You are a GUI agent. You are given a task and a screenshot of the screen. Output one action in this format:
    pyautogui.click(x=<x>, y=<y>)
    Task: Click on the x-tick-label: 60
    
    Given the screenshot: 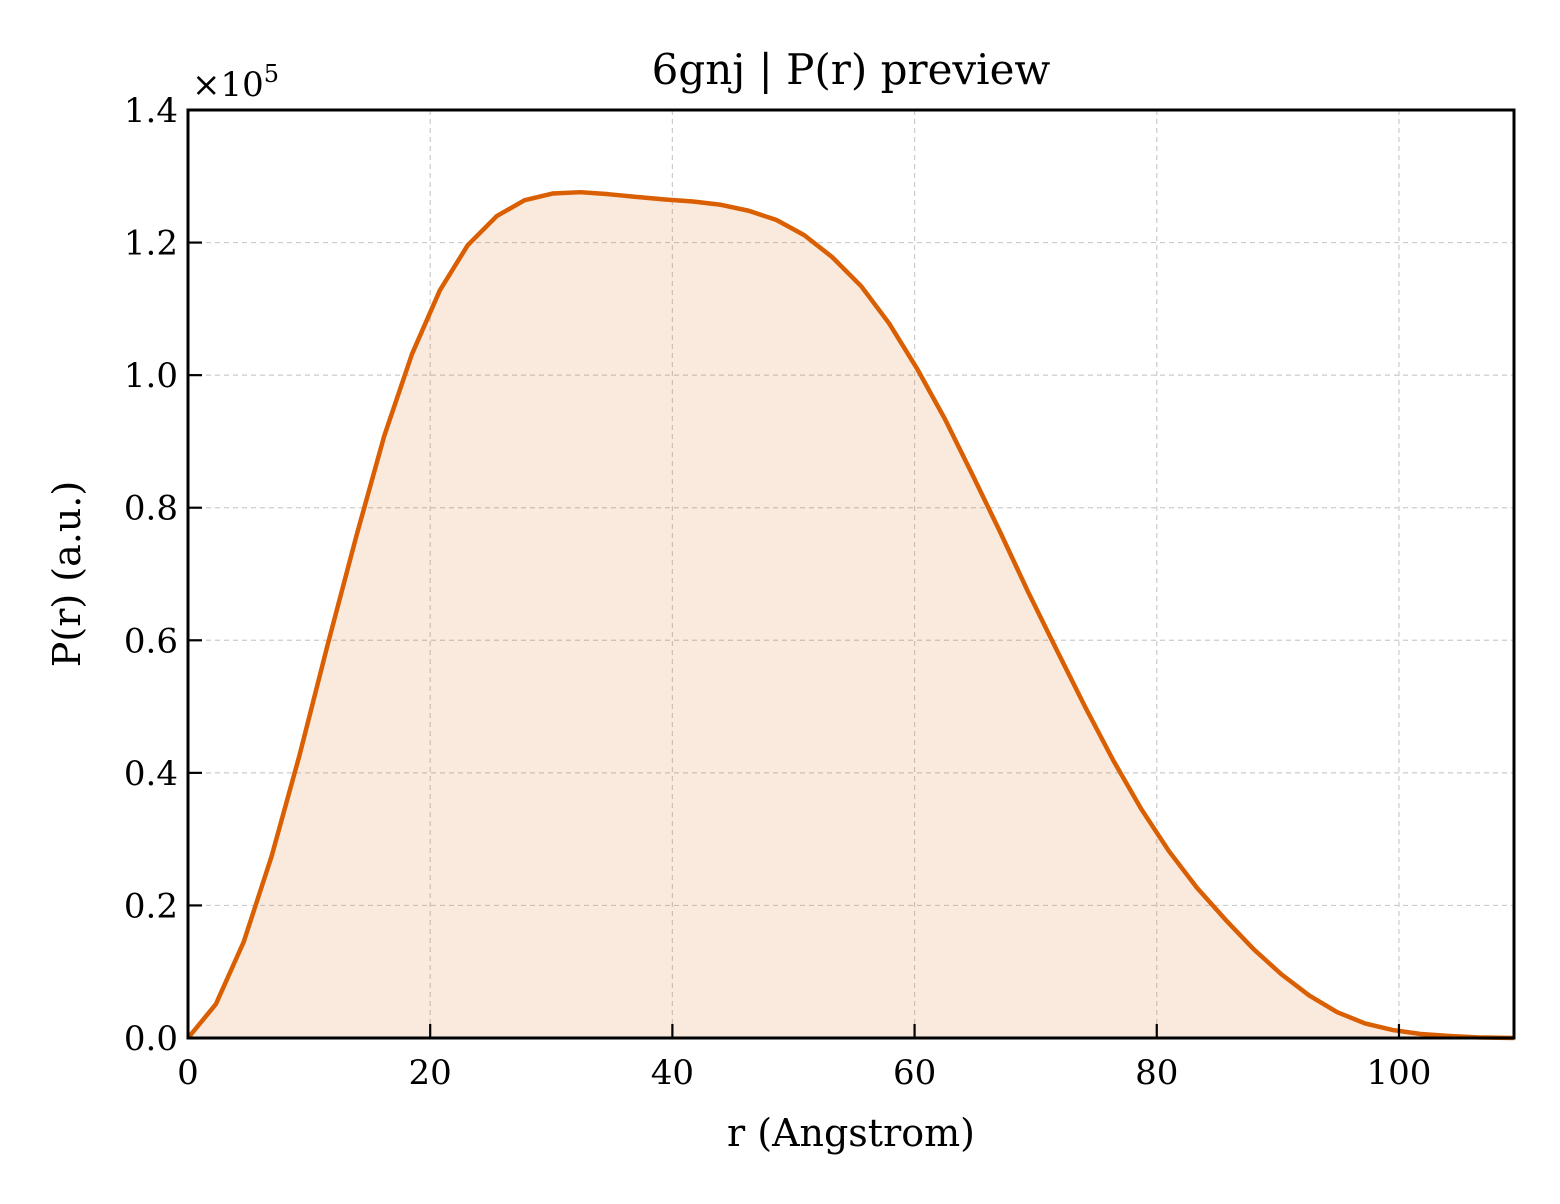 What is the action you would take?
    pyautogui.click(x=914, y=1073)
    